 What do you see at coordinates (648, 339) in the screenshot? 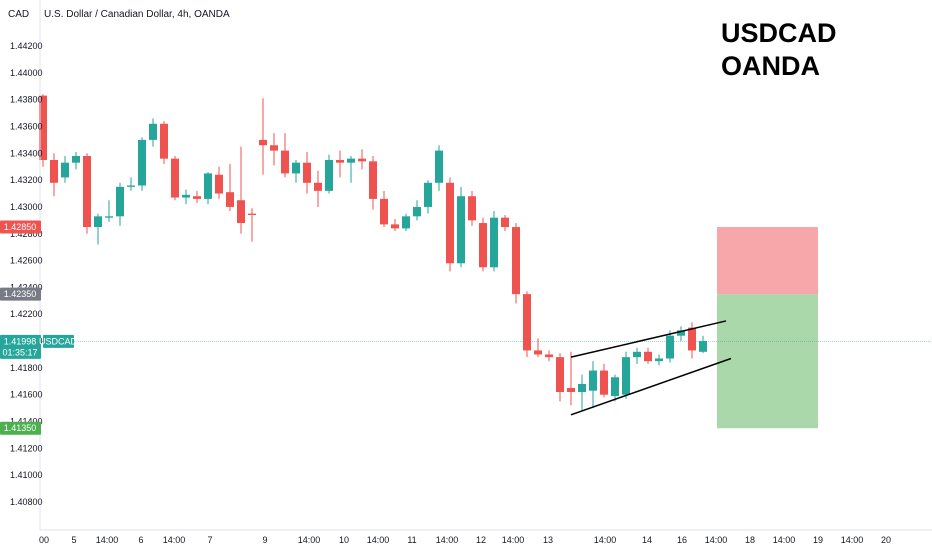
I see `channel-upper-line` at bounding box center [648, 339].